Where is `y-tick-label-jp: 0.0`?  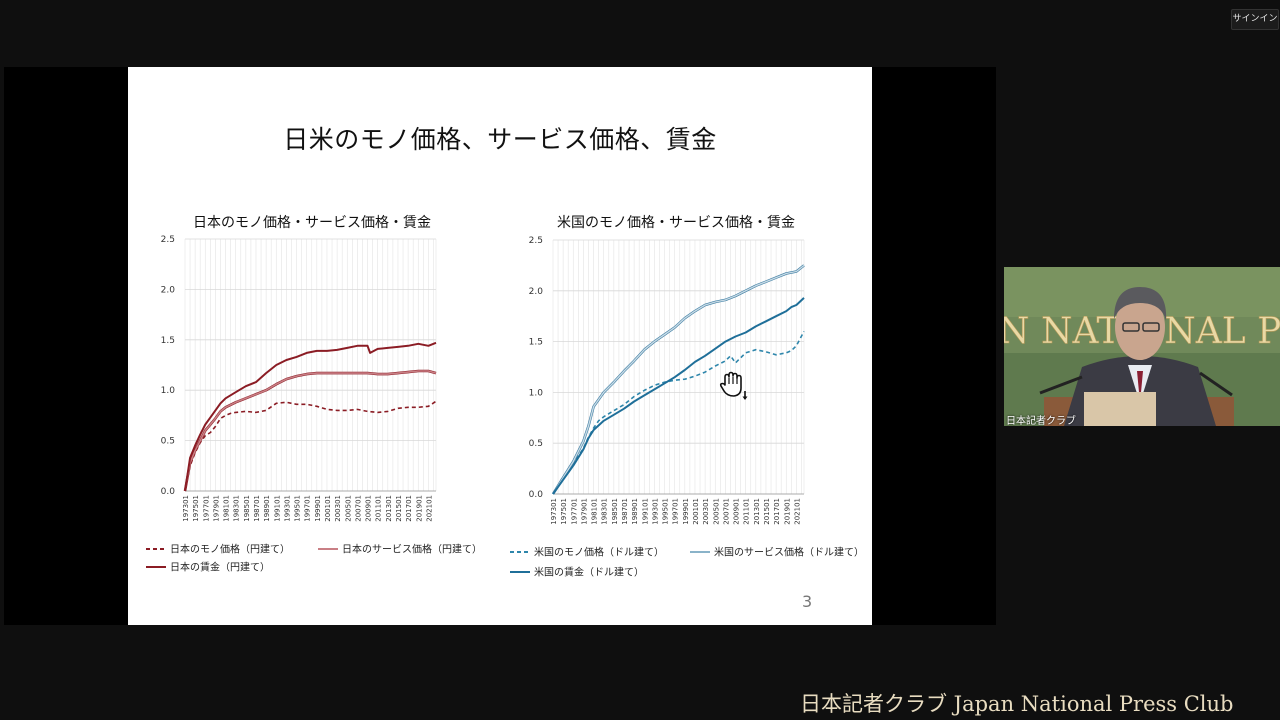 y-tick-label-jp: 0.0 is located at coordinates (168, 492).